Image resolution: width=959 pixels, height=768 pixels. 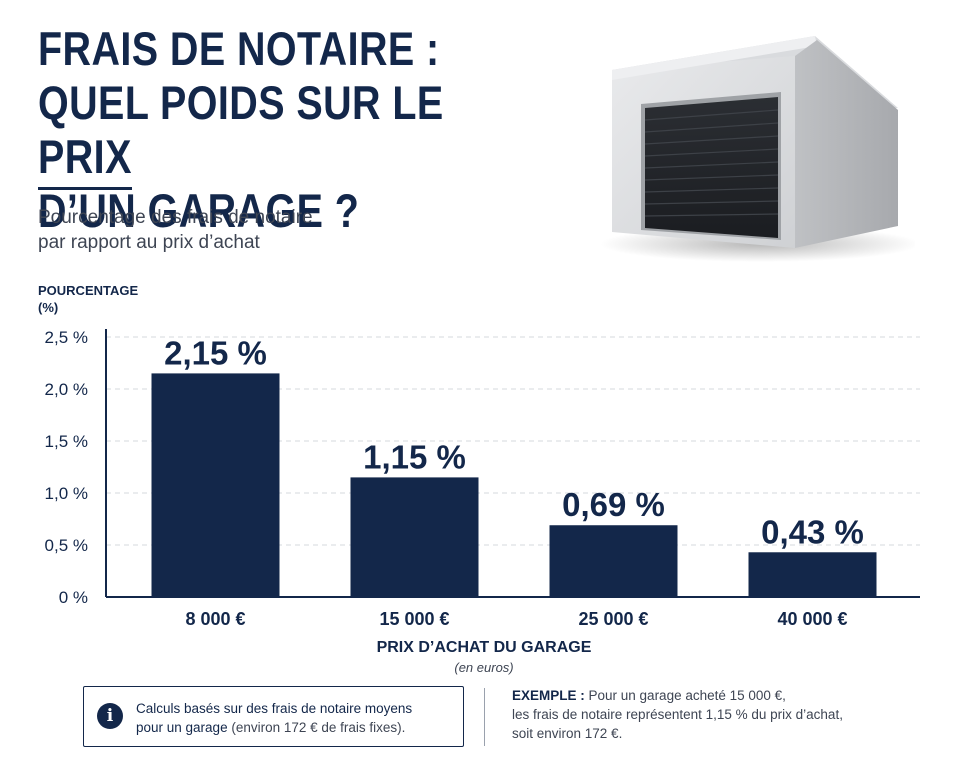 I want to click on x-tick-label: 25 000 €, so click(x=613, y=619).